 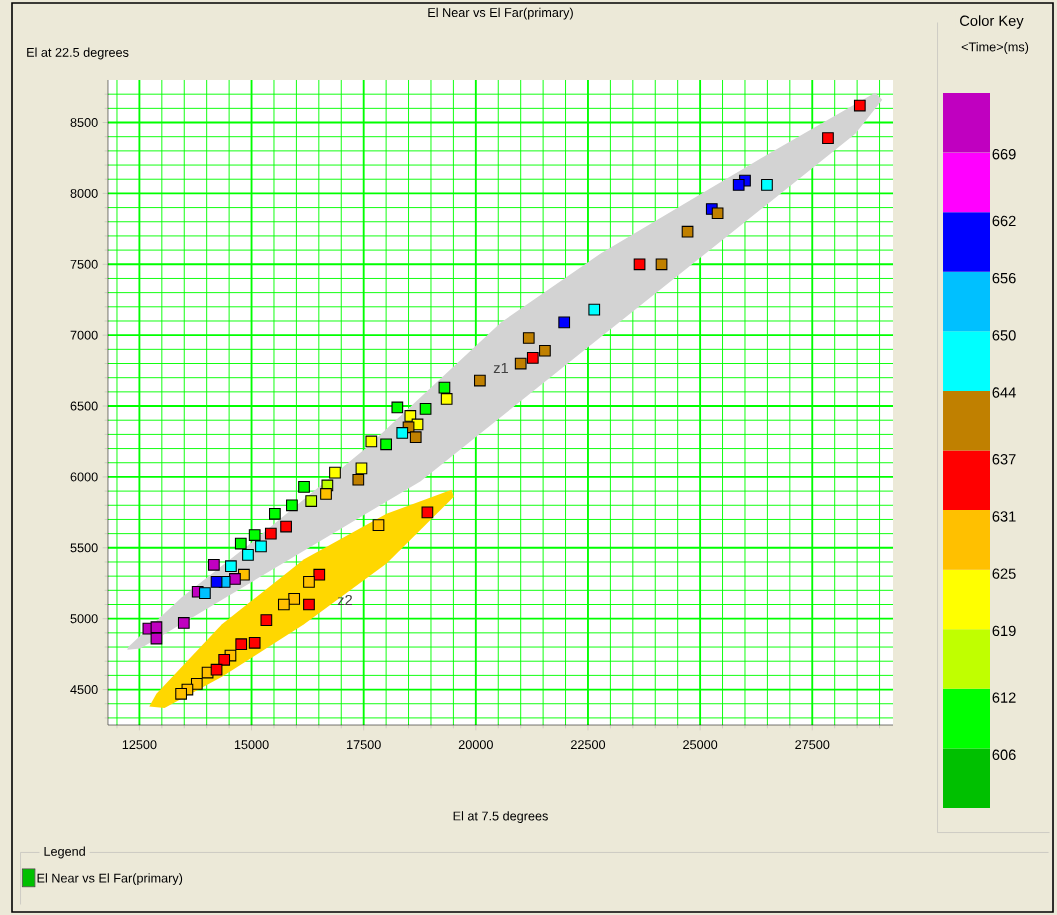 What do you see at coordinates (84, 193) in the screenshot?
I see `y-tick-label: 8000` at bounding box center [84, 193].